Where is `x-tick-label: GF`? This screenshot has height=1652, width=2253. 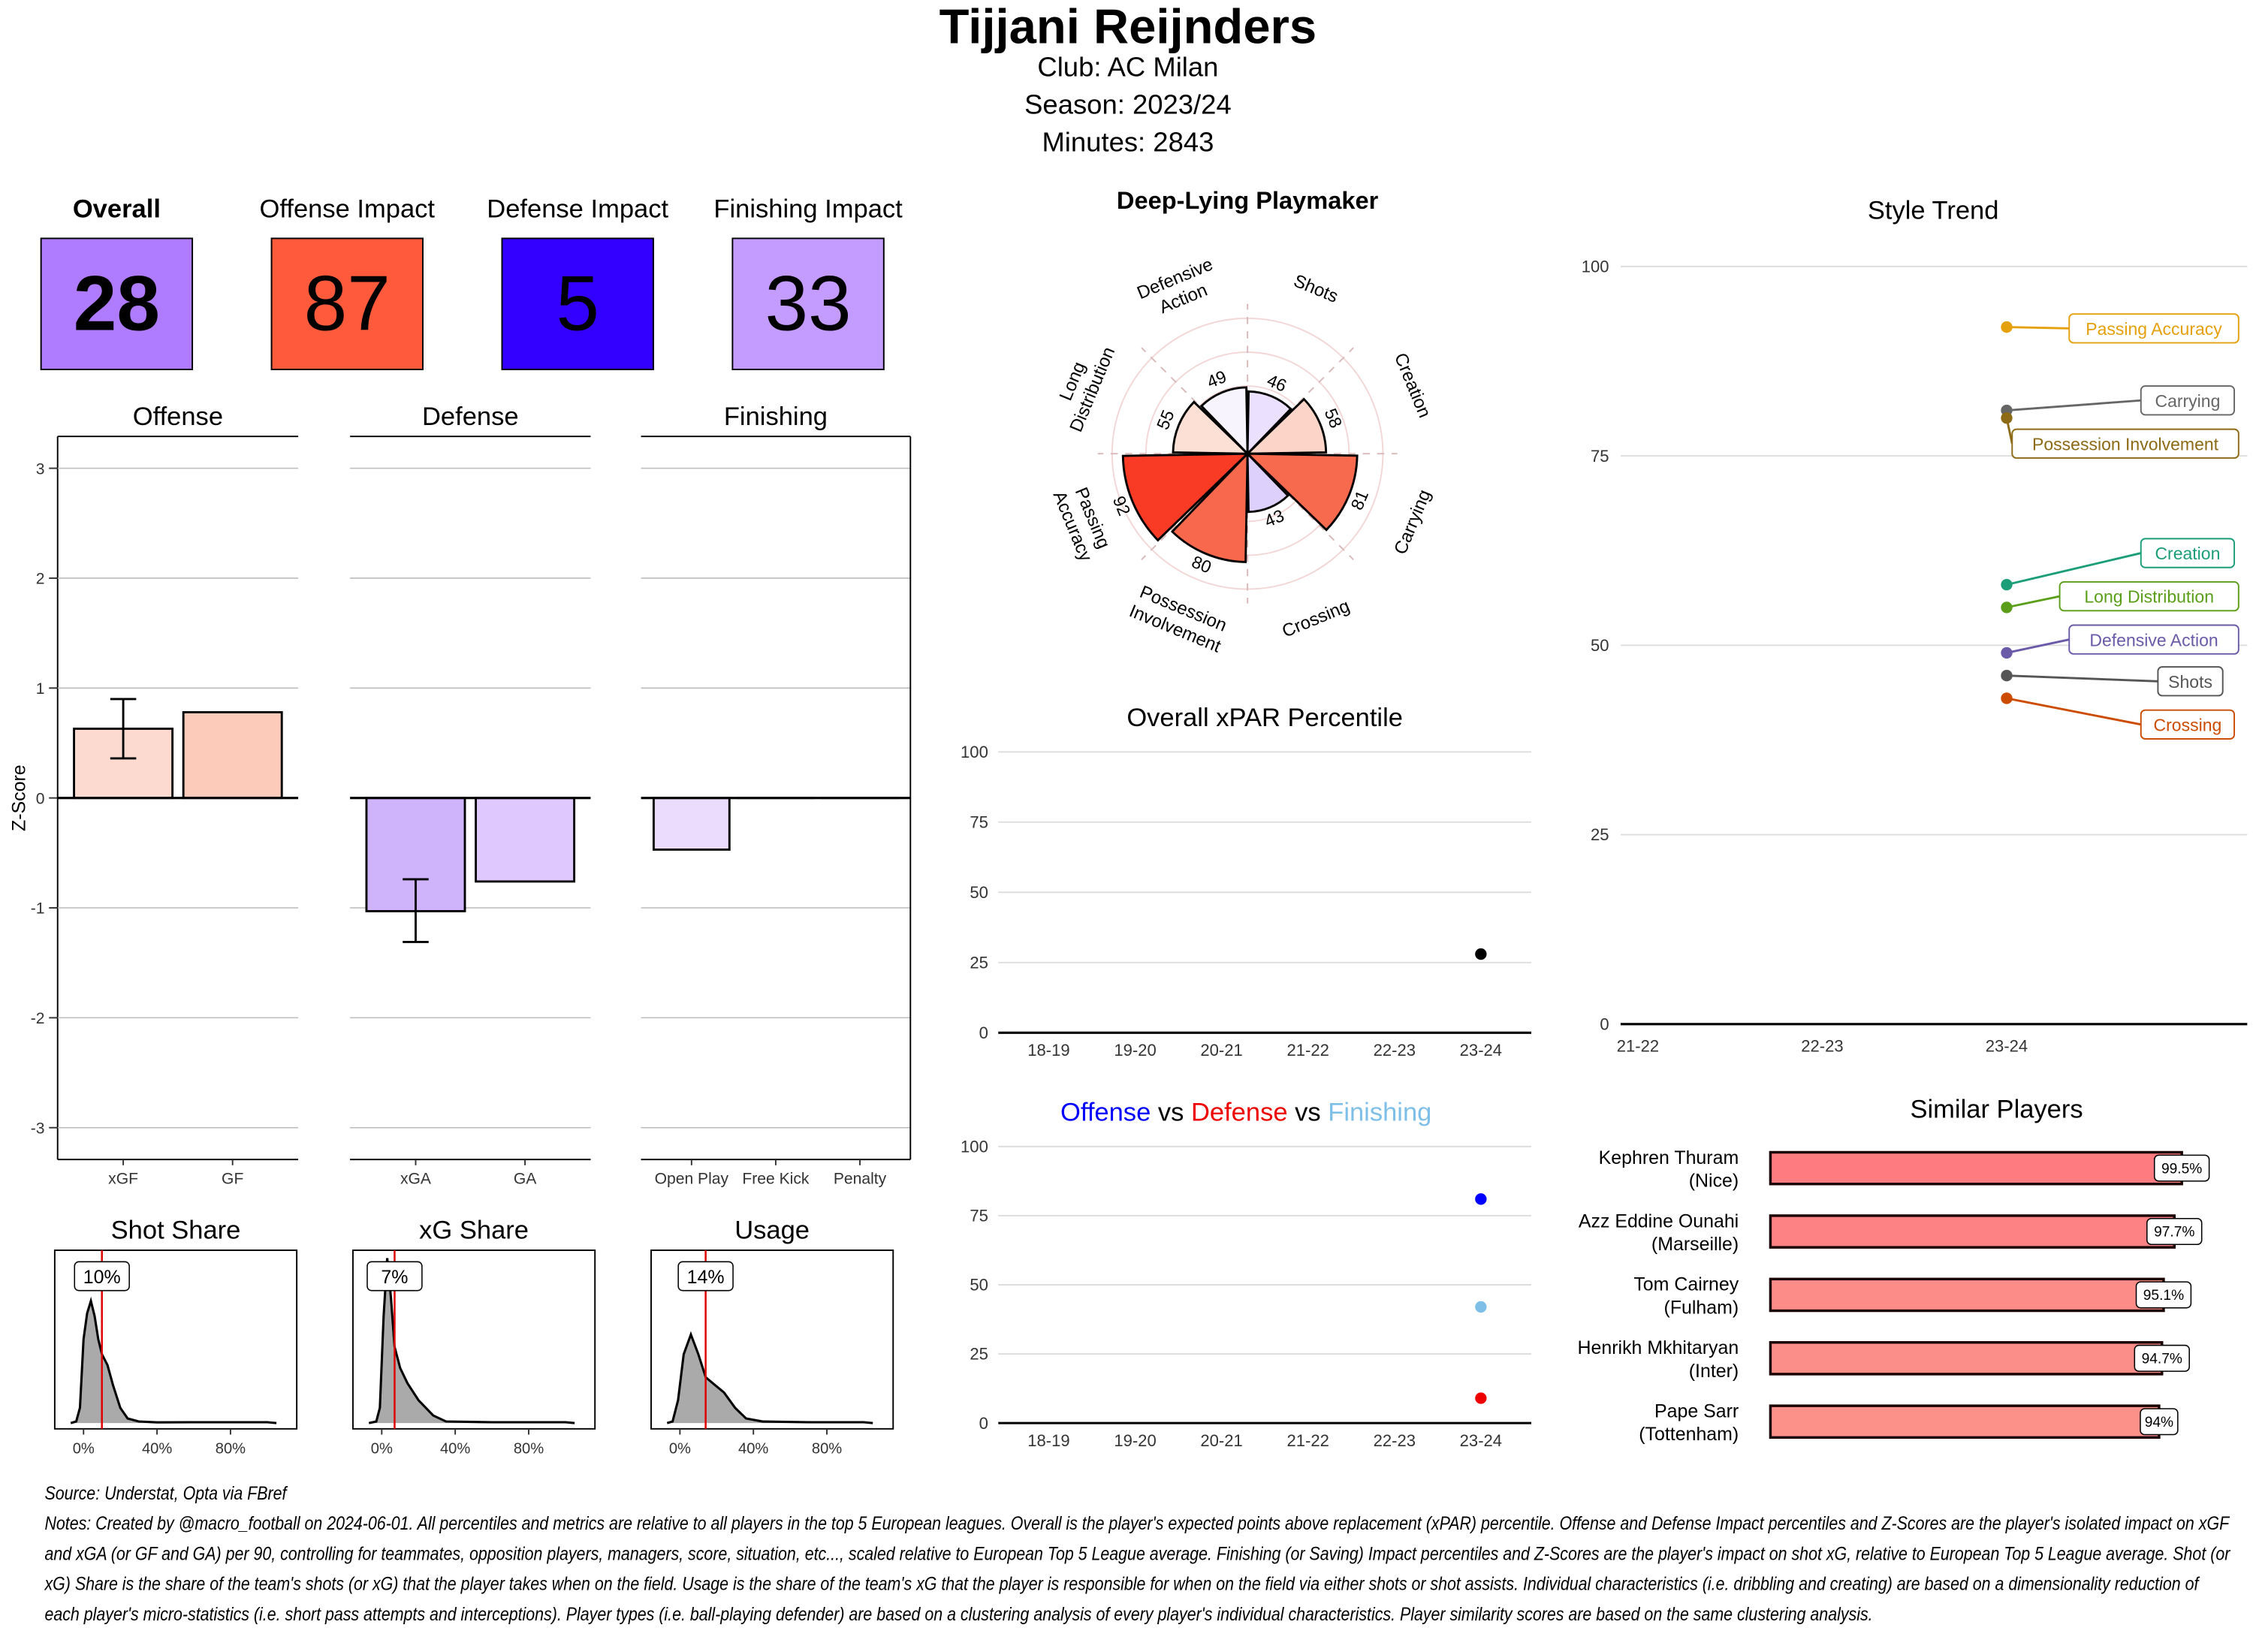 x-tick-label: GF is located at coordinates (233, 1179).